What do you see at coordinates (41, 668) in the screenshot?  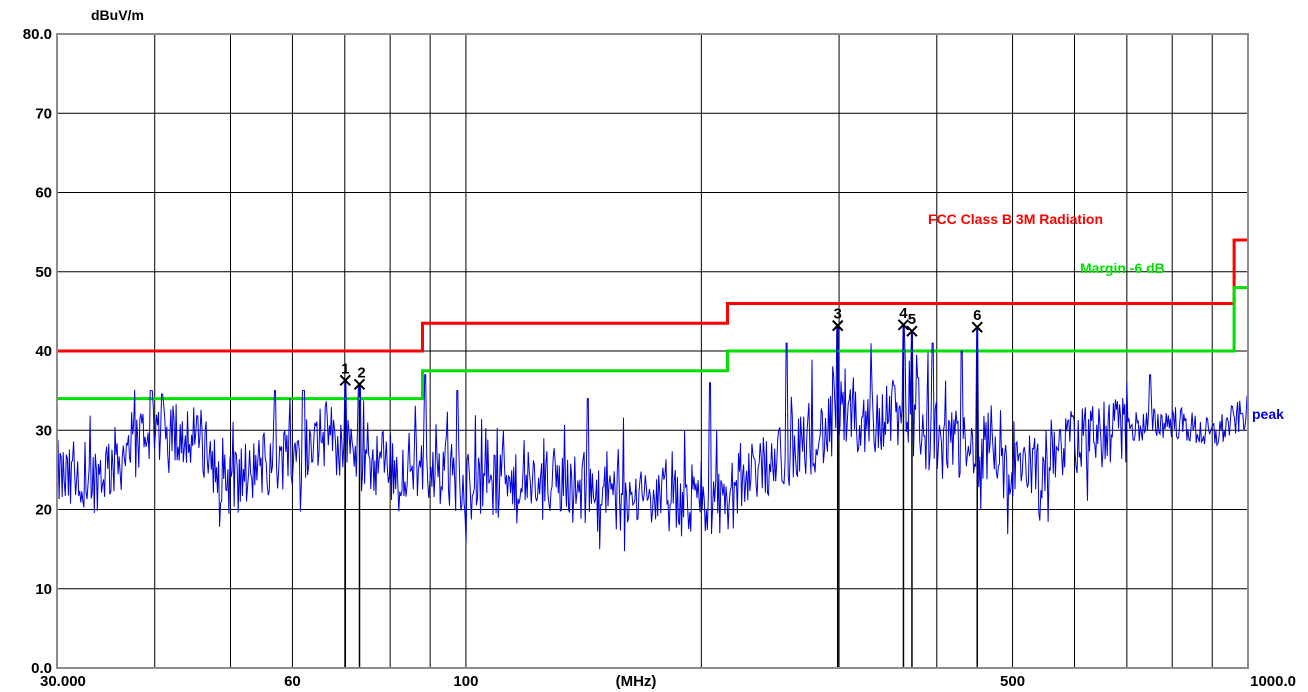 I see `y-tick-label: 0.0` at bounding box center [41, 668].